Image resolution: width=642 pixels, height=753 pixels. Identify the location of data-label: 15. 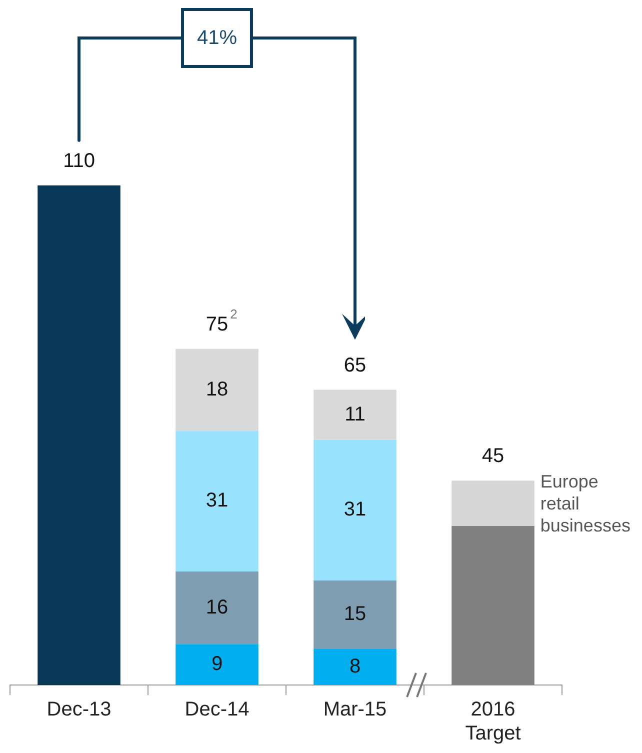
(355, 614).